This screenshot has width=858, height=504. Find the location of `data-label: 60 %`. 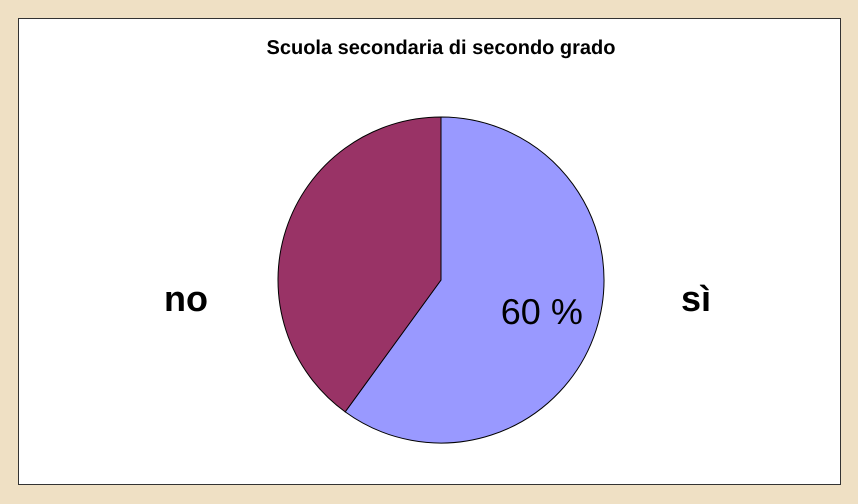

data-label: 60 % is located at coordinates (541, 311).